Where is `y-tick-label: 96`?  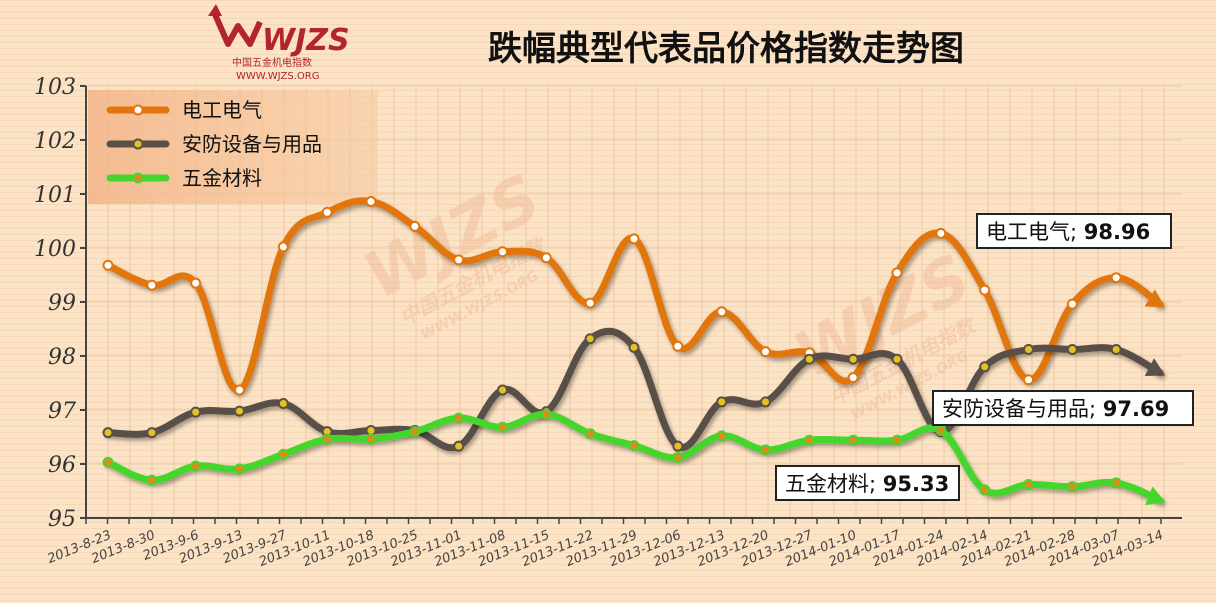
y-tick-label: 96 is located at coordinates (62, 465).